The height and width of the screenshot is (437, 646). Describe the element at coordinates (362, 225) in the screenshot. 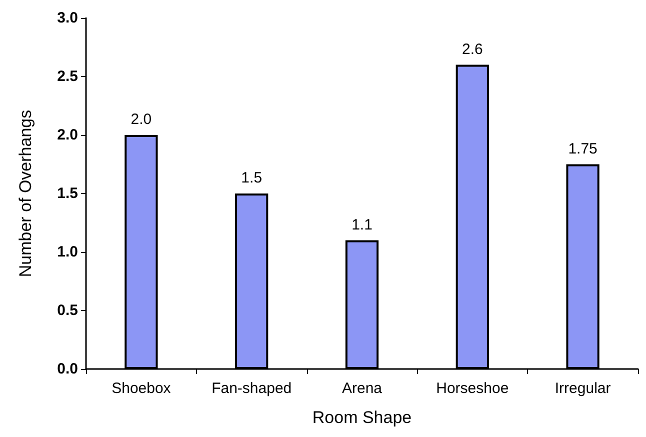

I see `data-label: 1.1` at that location.